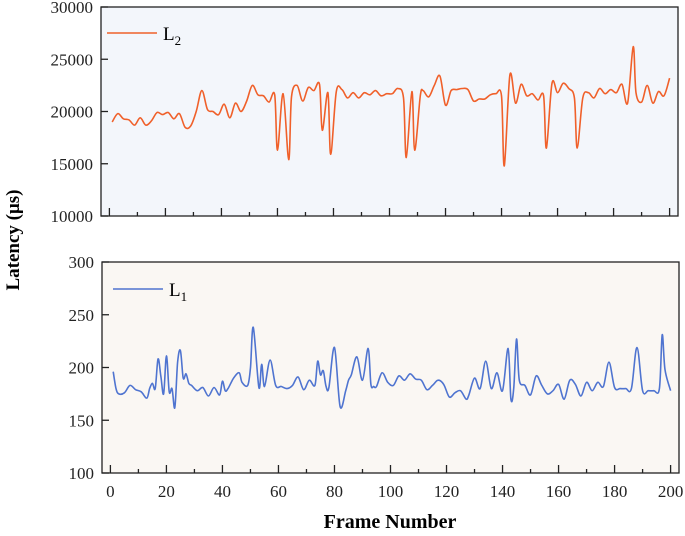 This screenshot has width=685, height=536. I want to click on x-tick-label: 80, so click(334, 491).